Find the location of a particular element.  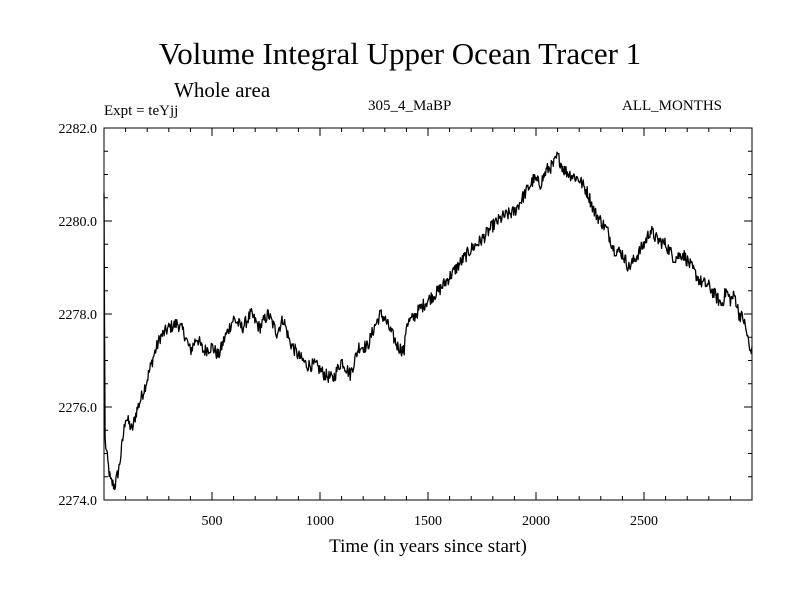

period-label: ALL_MONTHS is located at coordinates (672, 106).